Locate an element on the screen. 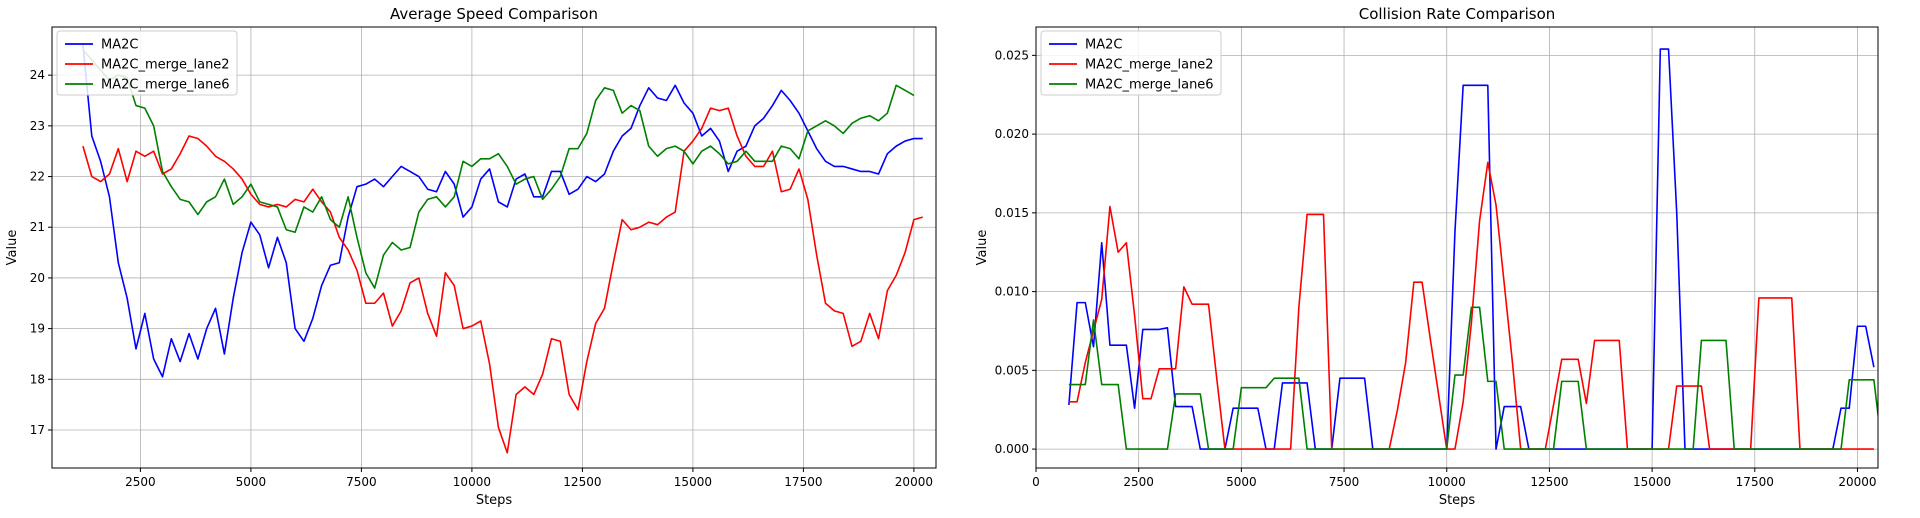 The width and height of the screenshot is (1920, 518). y-tick-label: 0.015 is located at coordinates (1012, 213).